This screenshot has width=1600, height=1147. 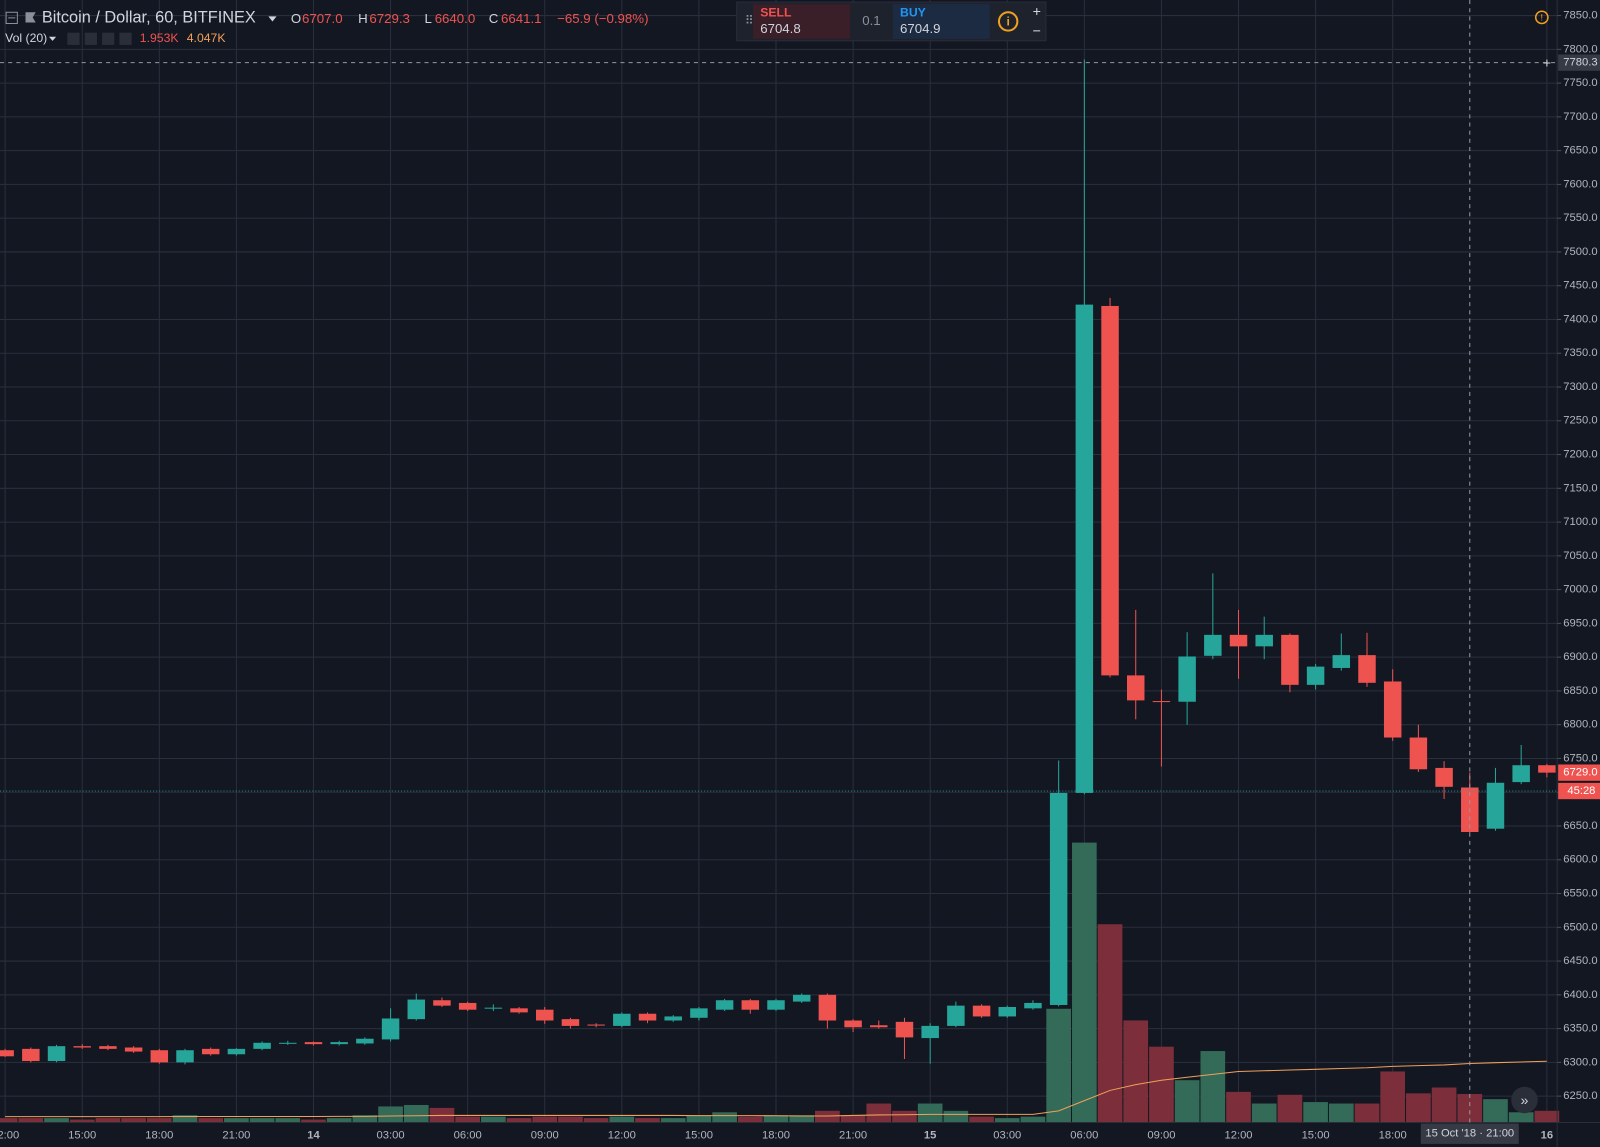 What do you see at coordinates (322, 18) in the screenshot?
I see `ohlc-value: 6707.0` at bounding box center [322, 18].